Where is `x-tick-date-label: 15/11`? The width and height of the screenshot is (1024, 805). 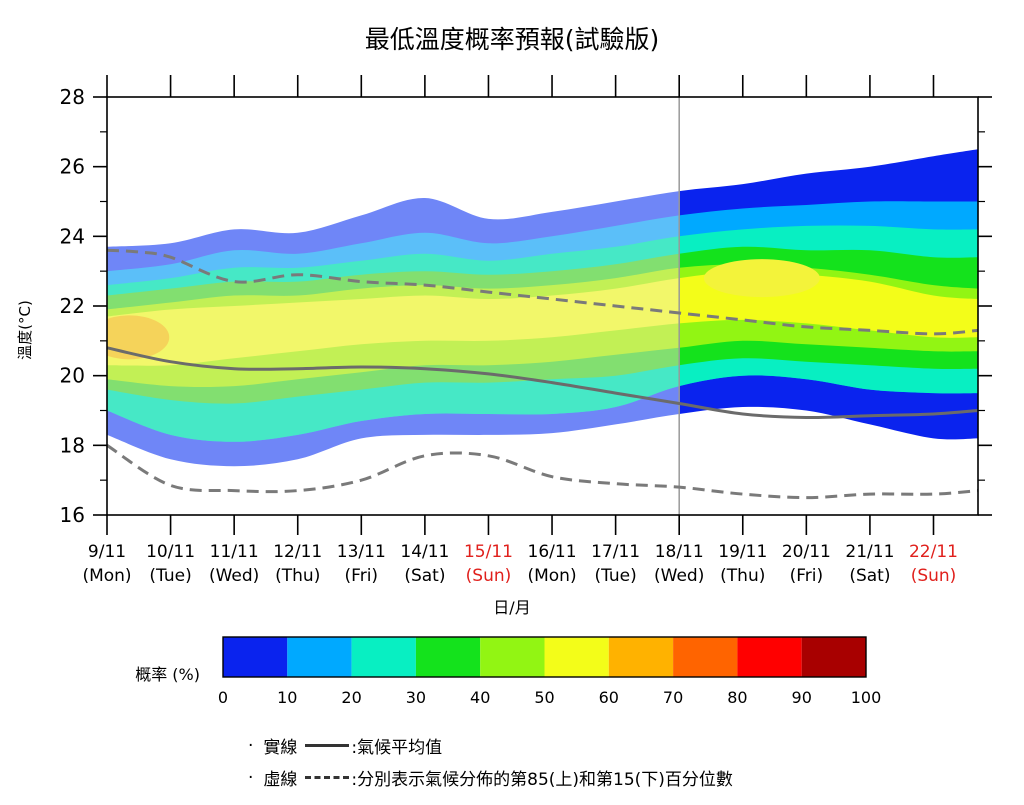 x-tick-date-label: 15/11 is located at coordinates (488, 552).